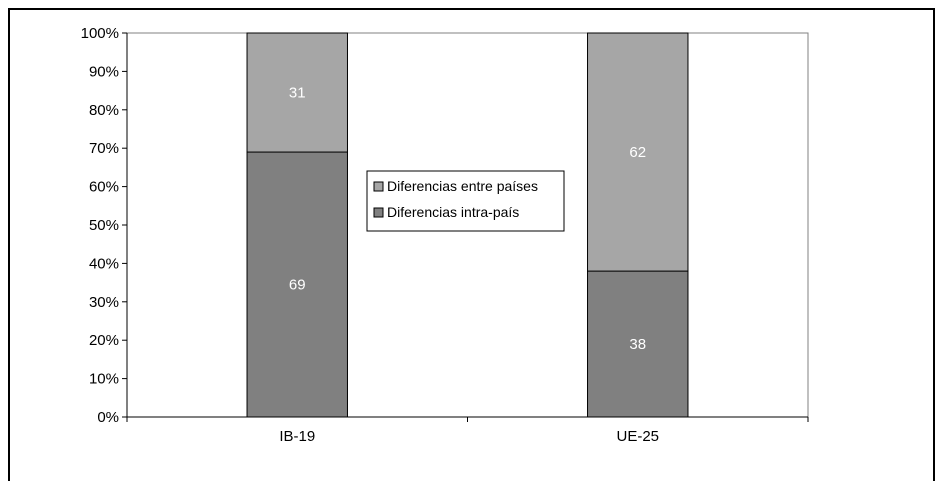 The width and height of the screenshot is (937, 481). Describe the element at coordinates (104, 263) in the screenshot. I see `y-tick-label: 40%` at that location.